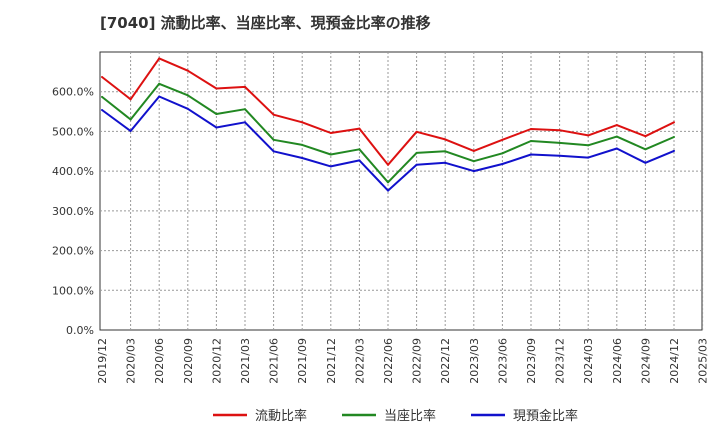 This screenshot has height=440, width=720. What do you see at coordinates (73, 92) in the screenshot?
I see `y-tick-label: 600.0%` at bounding box center [73, 92].